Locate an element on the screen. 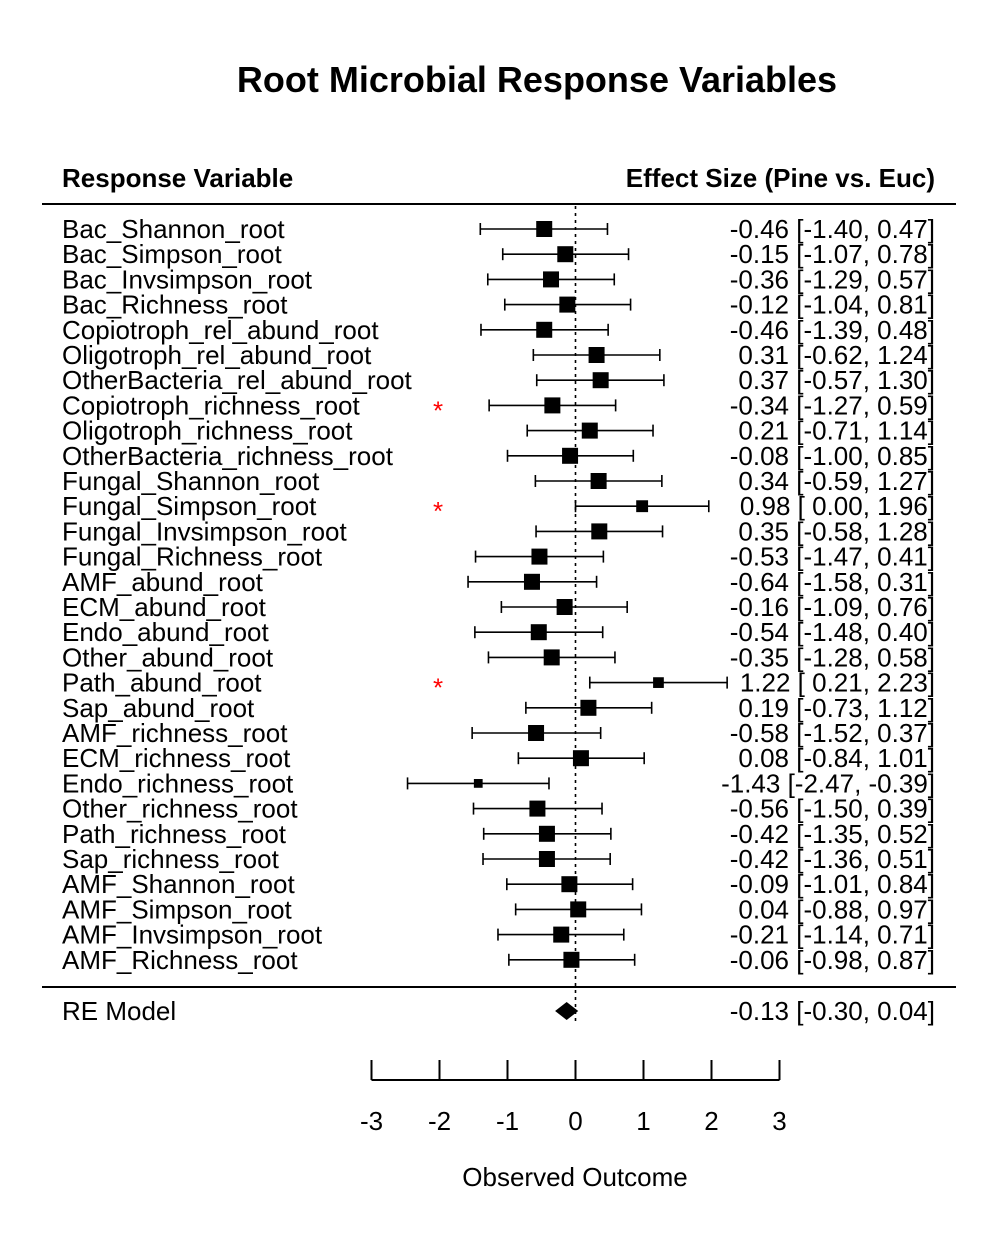  estimate-text: 0.35 [-0.58, 1.28] is located at coordinates (836, 531).